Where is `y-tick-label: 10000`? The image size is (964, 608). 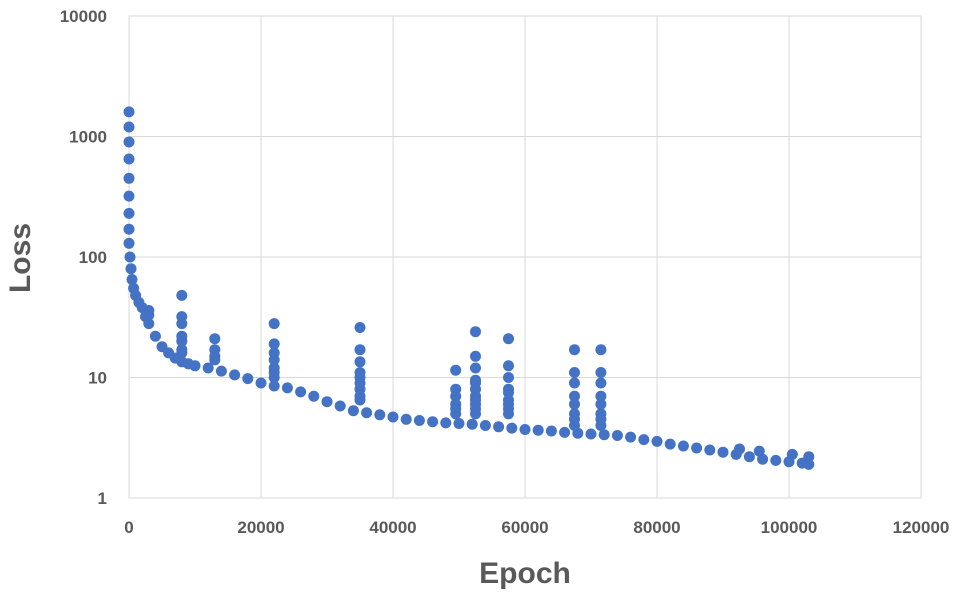 y-tick-label: 10000 is located at coordinates (83, 16).